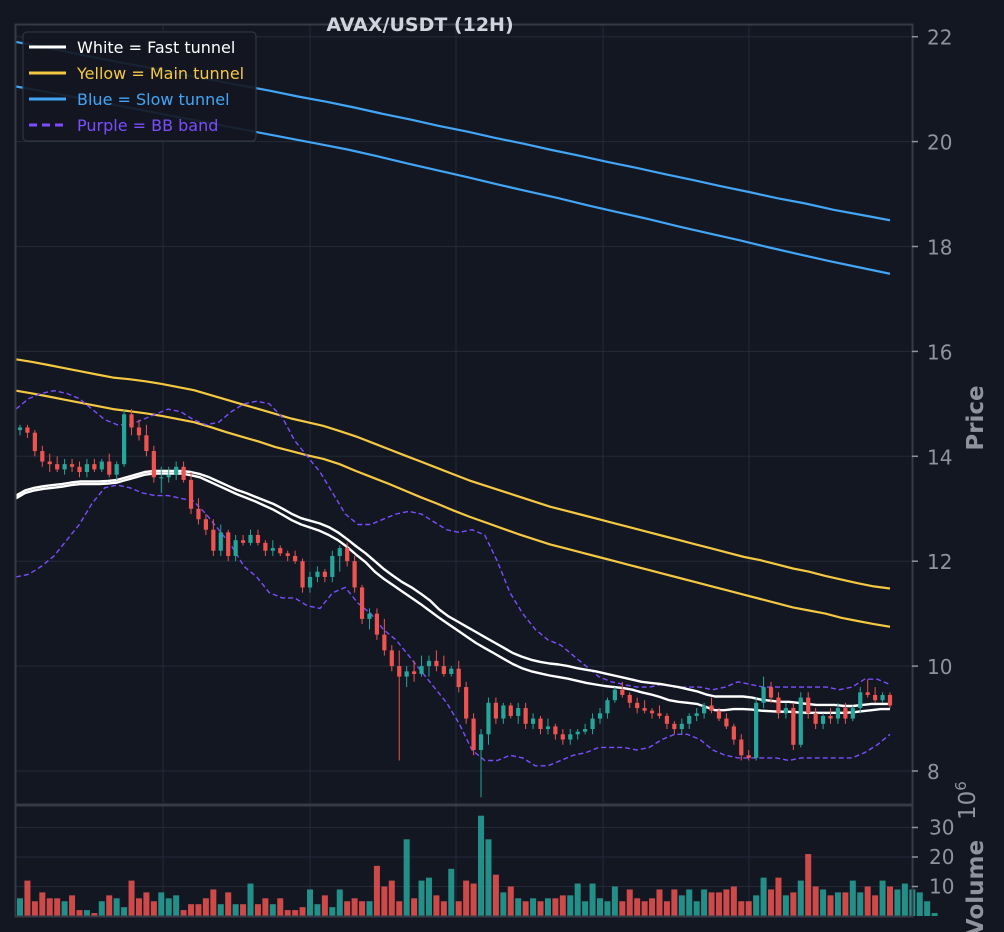 This screenshot has width=1004, height=932. What do you see at coordinates (464, 861) in the screenshot?
I see `volume-frame` at bounding box center [464, 861].